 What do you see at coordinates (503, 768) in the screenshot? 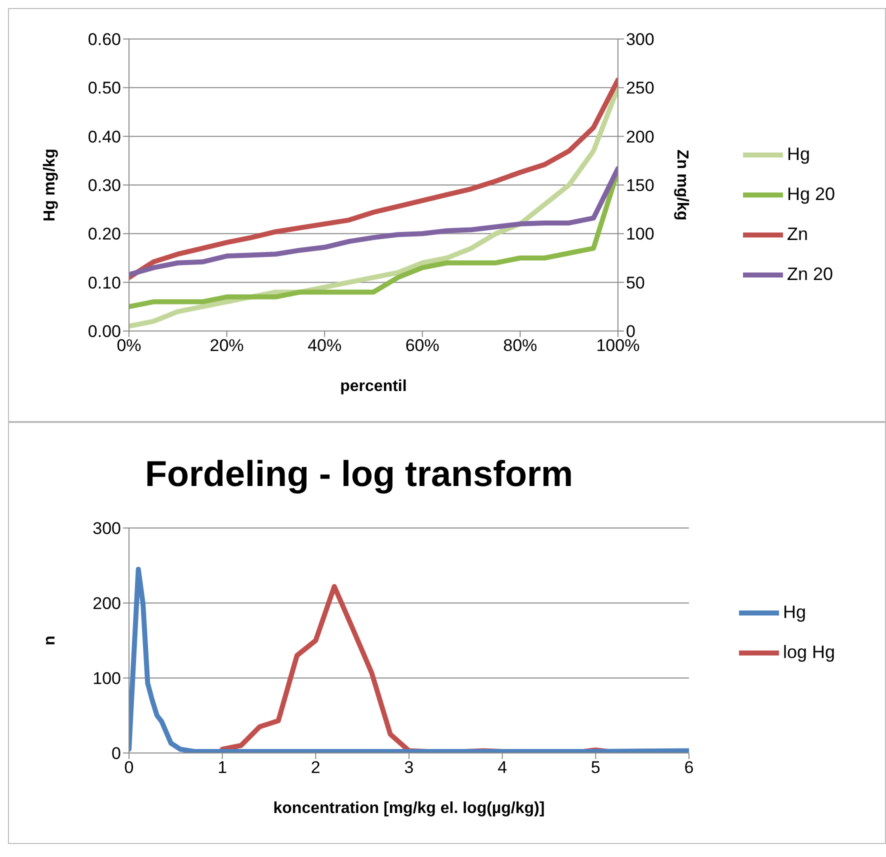
I see `x-tick-label: 4` at bounding box center [503, 768].